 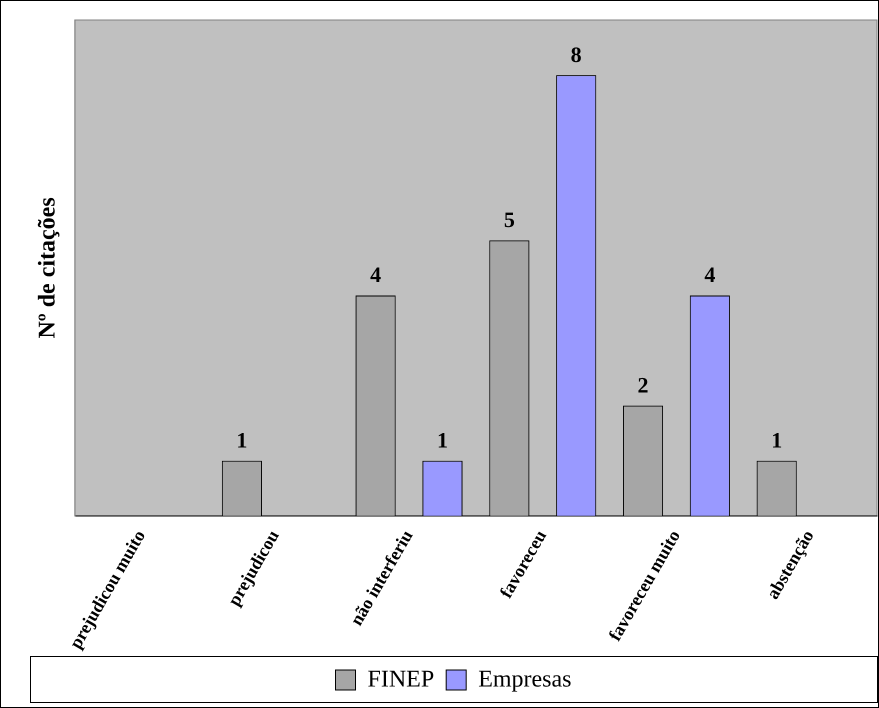 What do you see at coordinates (643, 385) in the screenshot?
I see `data-label: 2` at bounding box center [643, 385].